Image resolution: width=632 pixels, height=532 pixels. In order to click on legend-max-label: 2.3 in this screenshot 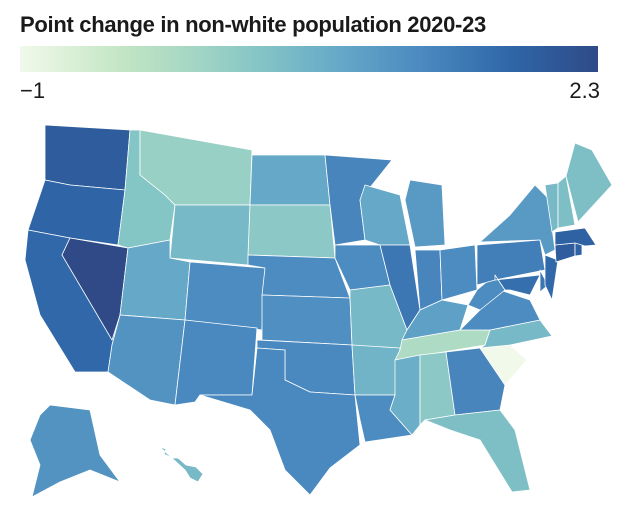, I will do `click(584, 90)`.